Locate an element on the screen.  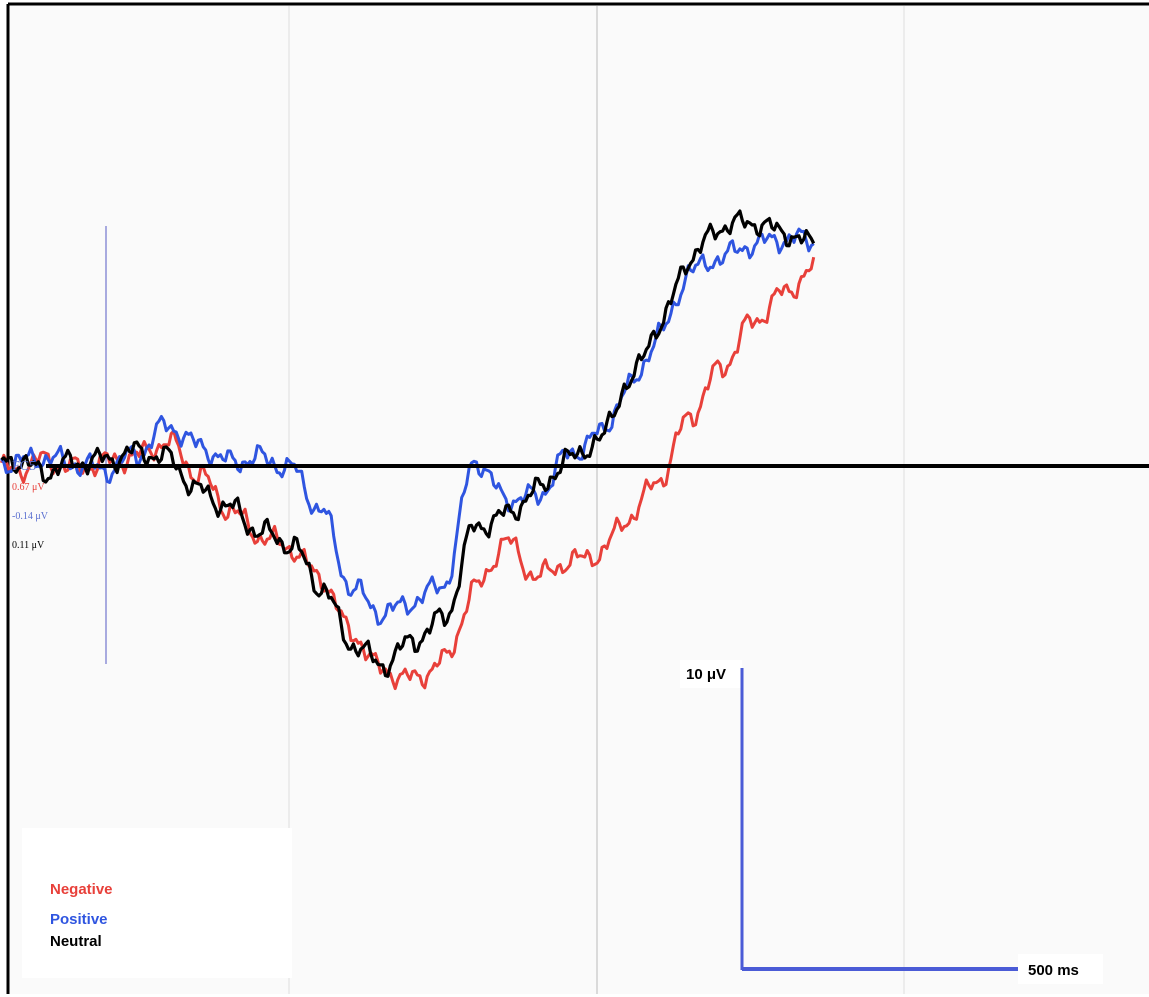
channel-label: FC5 is located at coordinates (24, 466).